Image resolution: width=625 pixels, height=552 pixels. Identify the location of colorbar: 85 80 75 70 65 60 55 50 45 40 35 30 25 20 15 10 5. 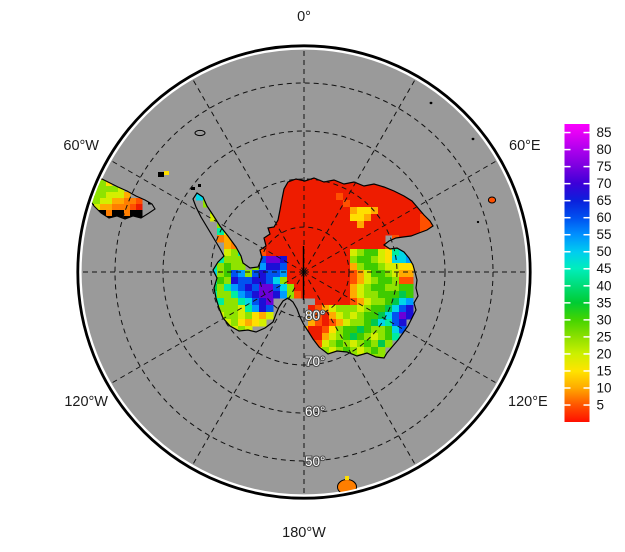
(588, 273).